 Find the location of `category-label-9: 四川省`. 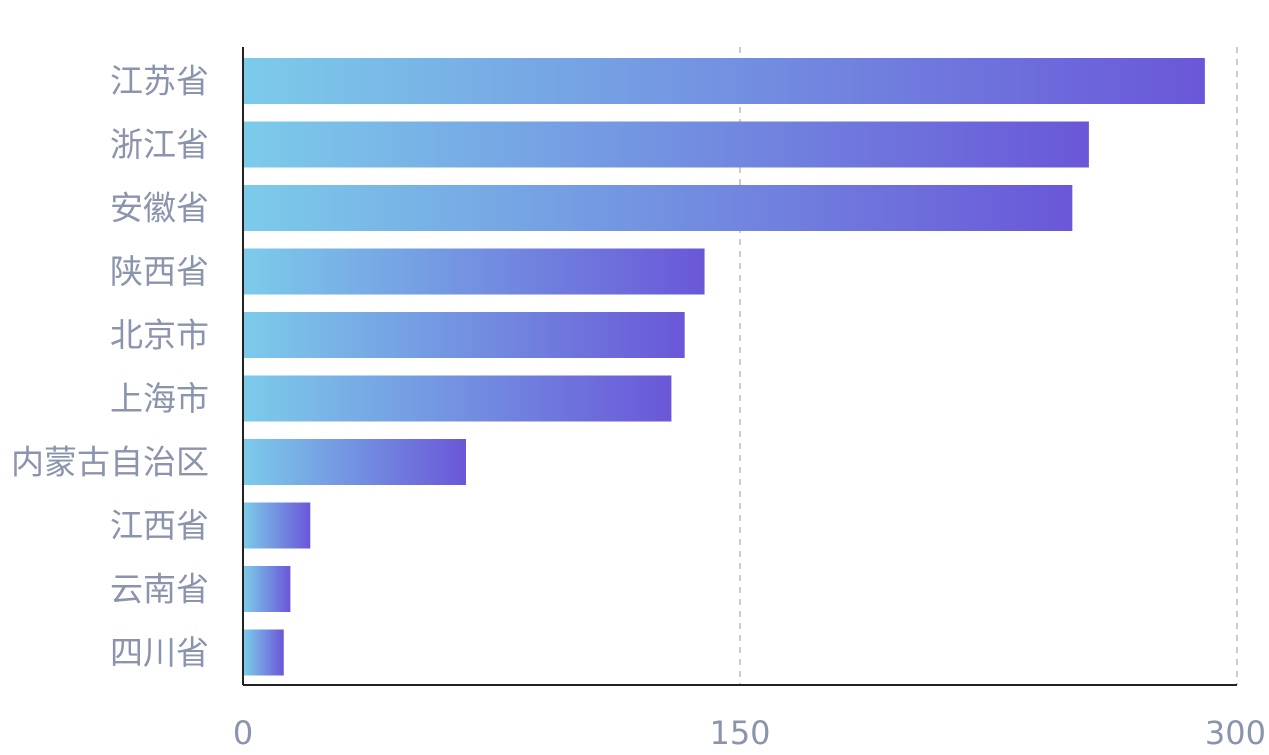

category-label-9: 四川省 is located at coordinates (159, 652).